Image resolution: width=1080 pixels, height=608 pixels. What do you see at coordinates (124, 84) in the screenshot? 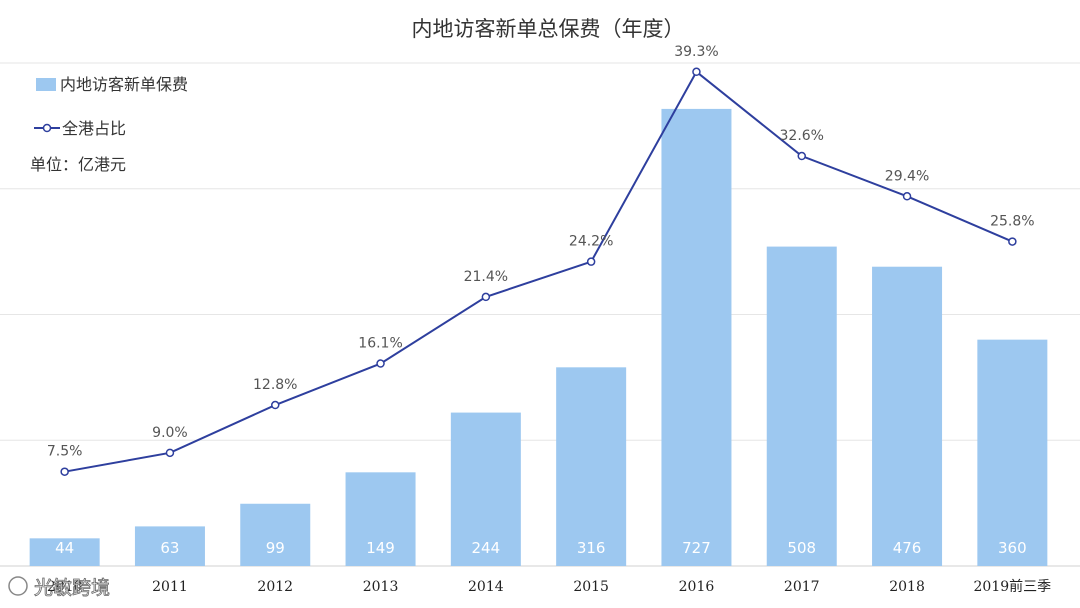
I see `legend-bar-label: 内地访客新单保费` at bounding box center [124, 84].